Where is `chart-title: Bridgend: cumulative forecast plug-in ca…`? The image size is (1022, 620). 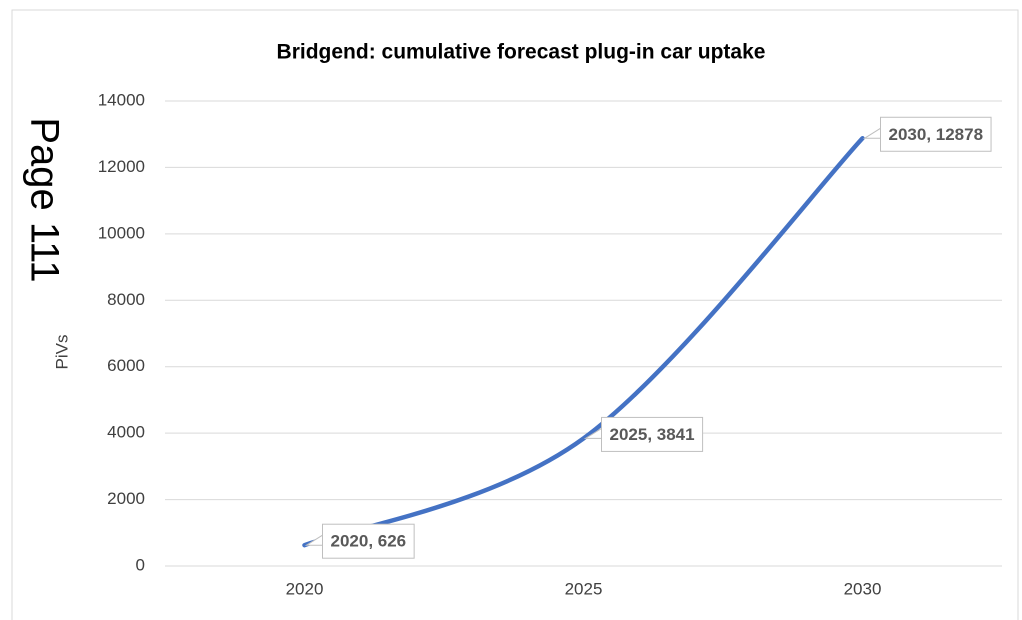 chart-title: Bridgend: cumulative forecast plug-in ca… is located at coordinates (521, 52).